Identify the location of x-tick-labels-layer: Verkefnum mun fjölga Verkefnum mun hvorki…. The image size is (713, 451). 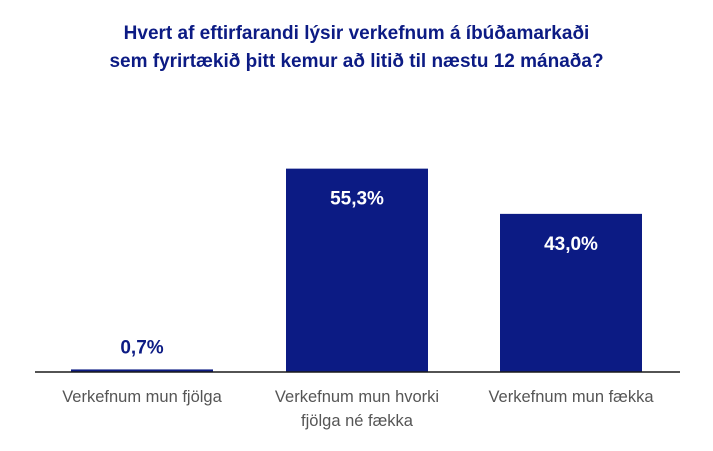
(358, 409).